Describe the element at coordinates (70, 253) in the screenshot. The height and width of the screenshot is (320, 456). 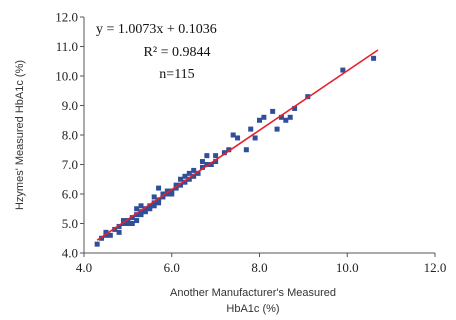
I see `y-tick-label: 4.0` at that location.